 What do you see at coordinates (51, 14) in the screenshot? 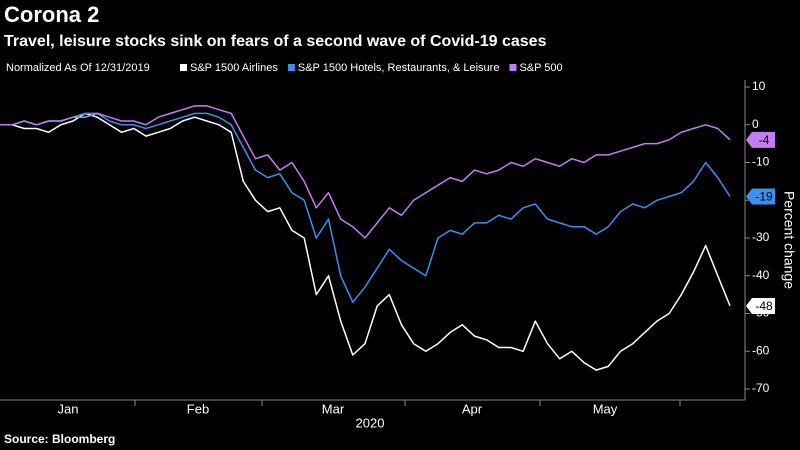
I see `chart-title: Corona 2` at bounding box center [51, 14].